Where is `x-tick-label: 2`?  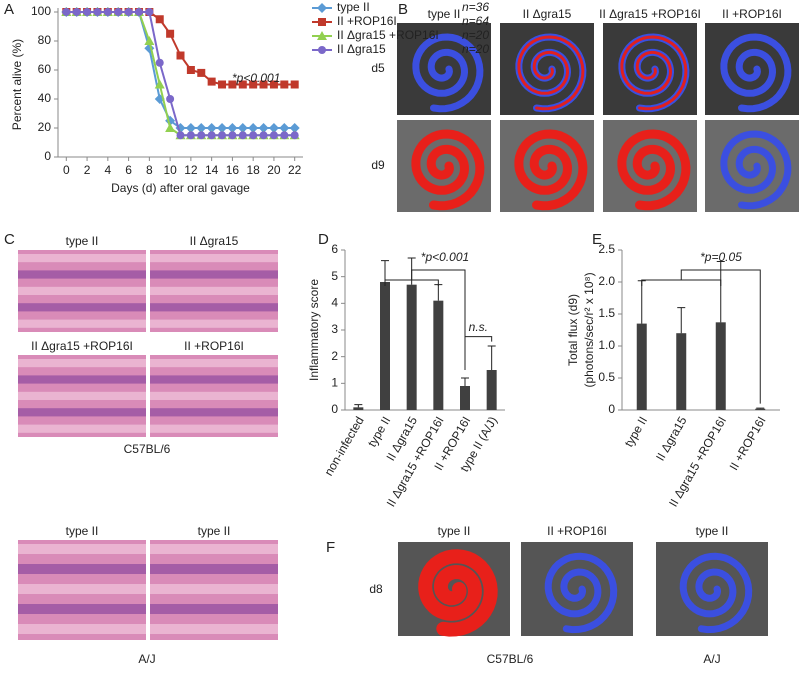 x-tick-label: 2 is located at coordinates (87, 170).